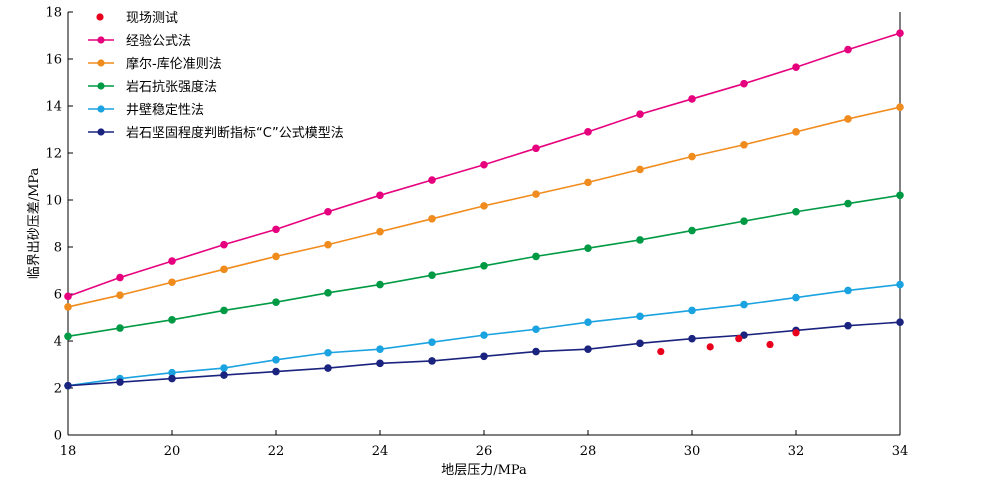  Describe the element at coordinates (276, 451) in the screenshot. I see `x-tick-label: 22` at that location.